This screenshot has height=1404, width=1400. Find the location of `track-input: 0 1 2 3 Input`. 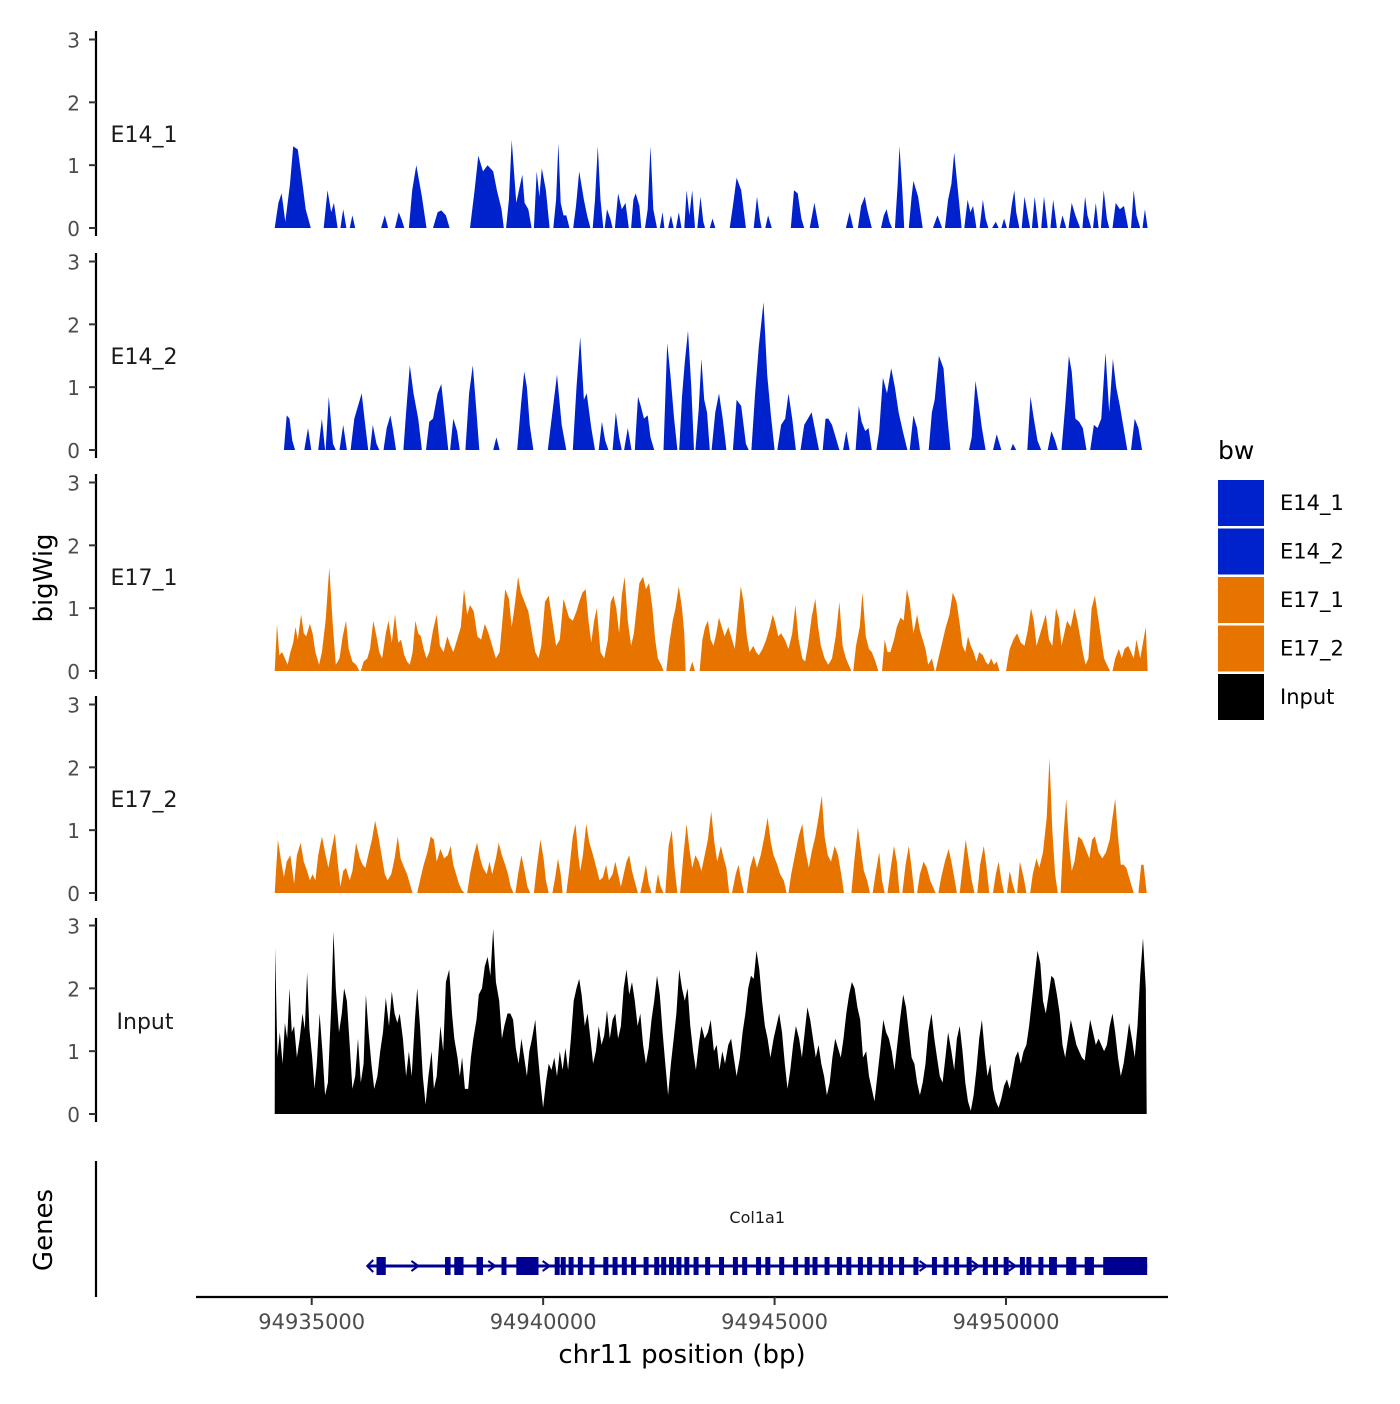

track-input: 0 1 2 3 Input is located at coordinates (607, 1021).